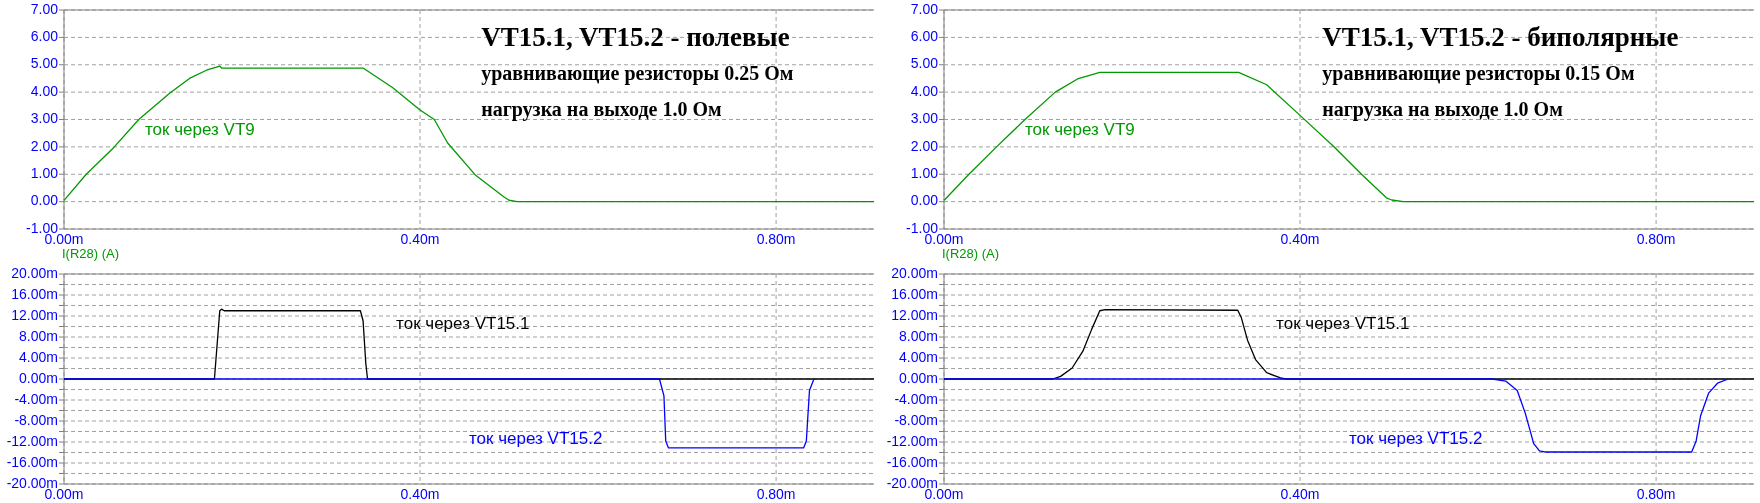  Describe the element at coordinates (635, 37) in the screenshot. I see `chart-title: VT15.1, VT15.2 - полевые` at that location.